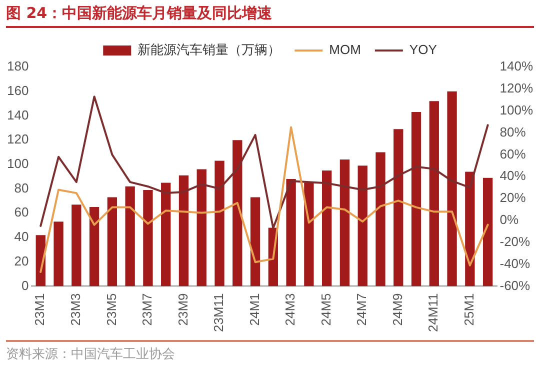 This screenshot has width=540, height=368. I want to click on x-tick-label: 23M3, so click(75, 309).